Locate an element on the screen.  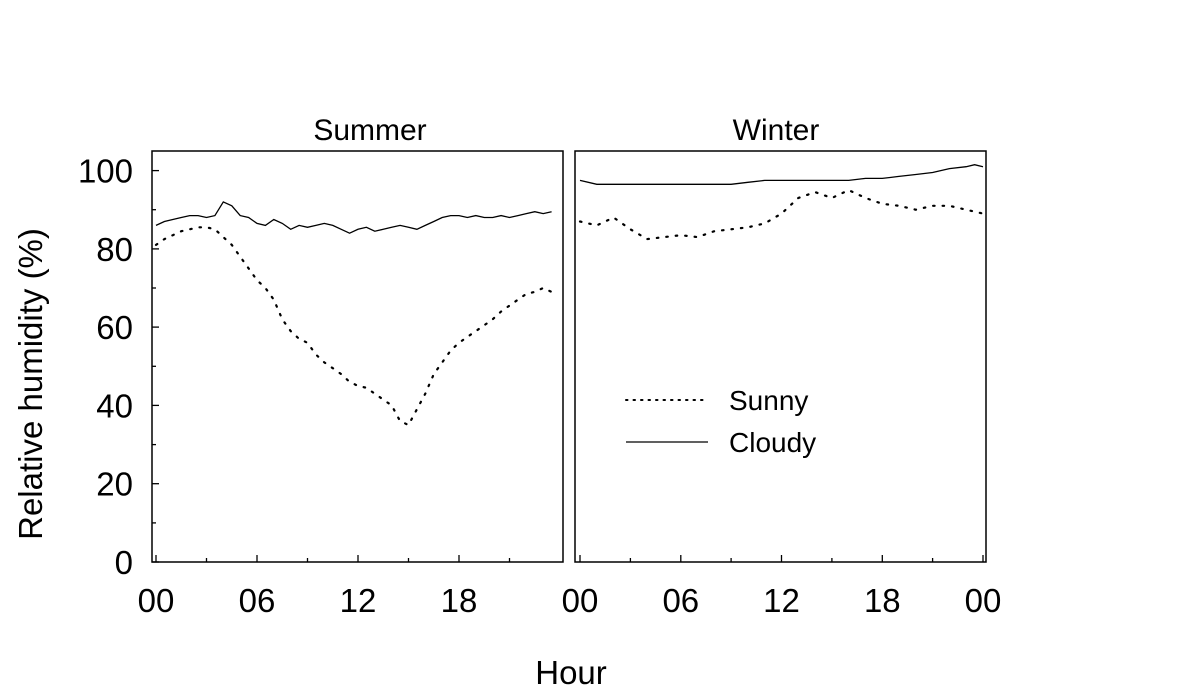
x-tick-label-winter-2: 12 is located at coordinates (781, 600).